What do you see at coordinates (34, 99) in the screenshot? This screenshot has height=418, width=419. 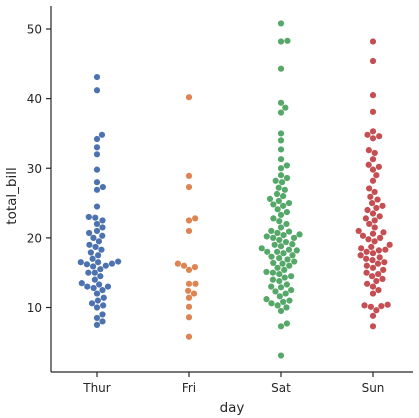 I see `y-tick-label: 40` at bounding box center [34, 99].